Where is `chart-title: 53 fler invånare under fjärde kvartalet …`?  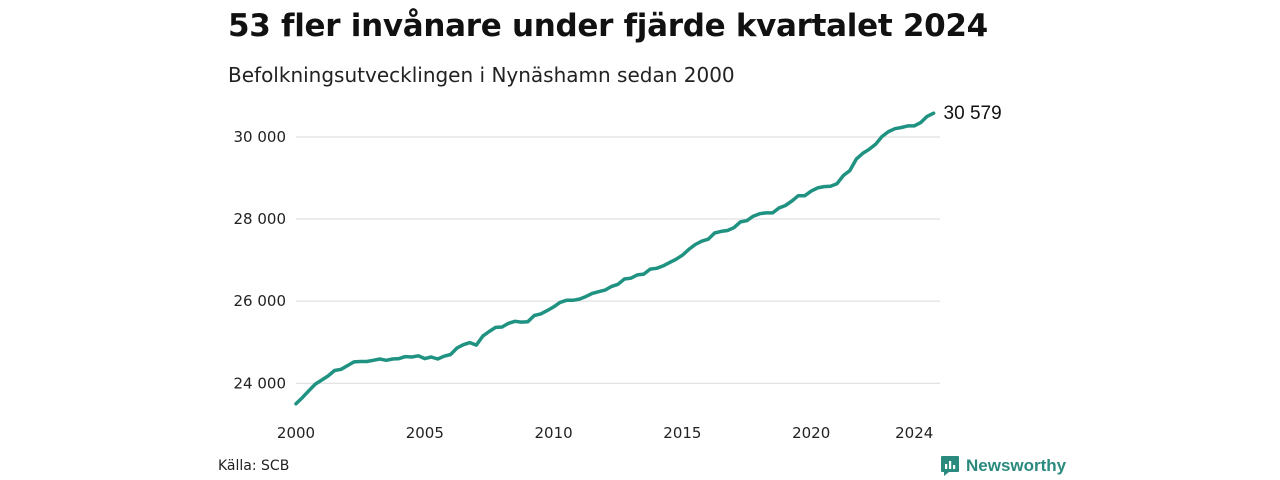
chart-title: 53 fler invånare under fjärde kvartalet … is located at coordinates (608, 26).